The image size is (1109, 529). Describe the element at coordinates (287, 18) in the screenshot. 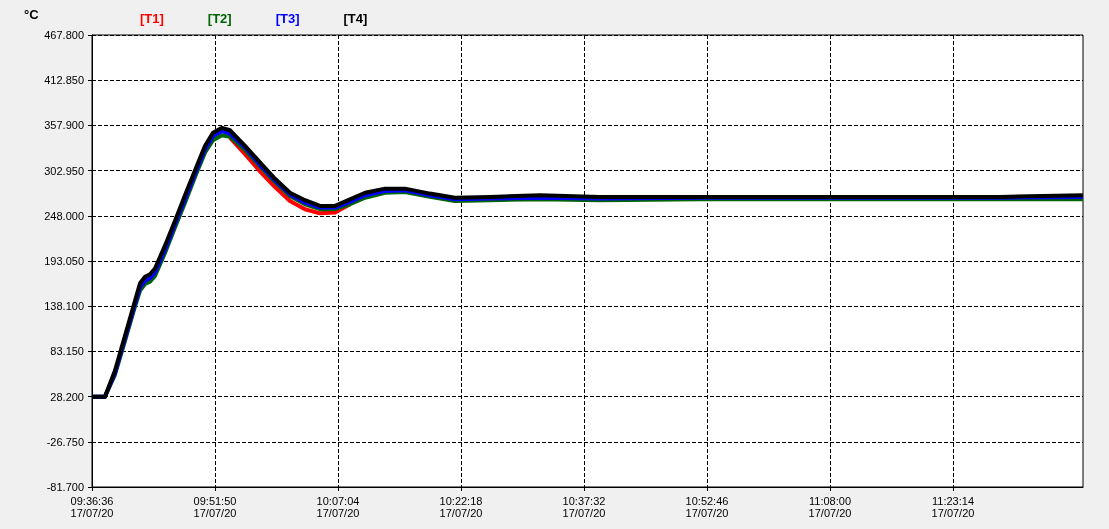

I see `text: [T3]` at that location.